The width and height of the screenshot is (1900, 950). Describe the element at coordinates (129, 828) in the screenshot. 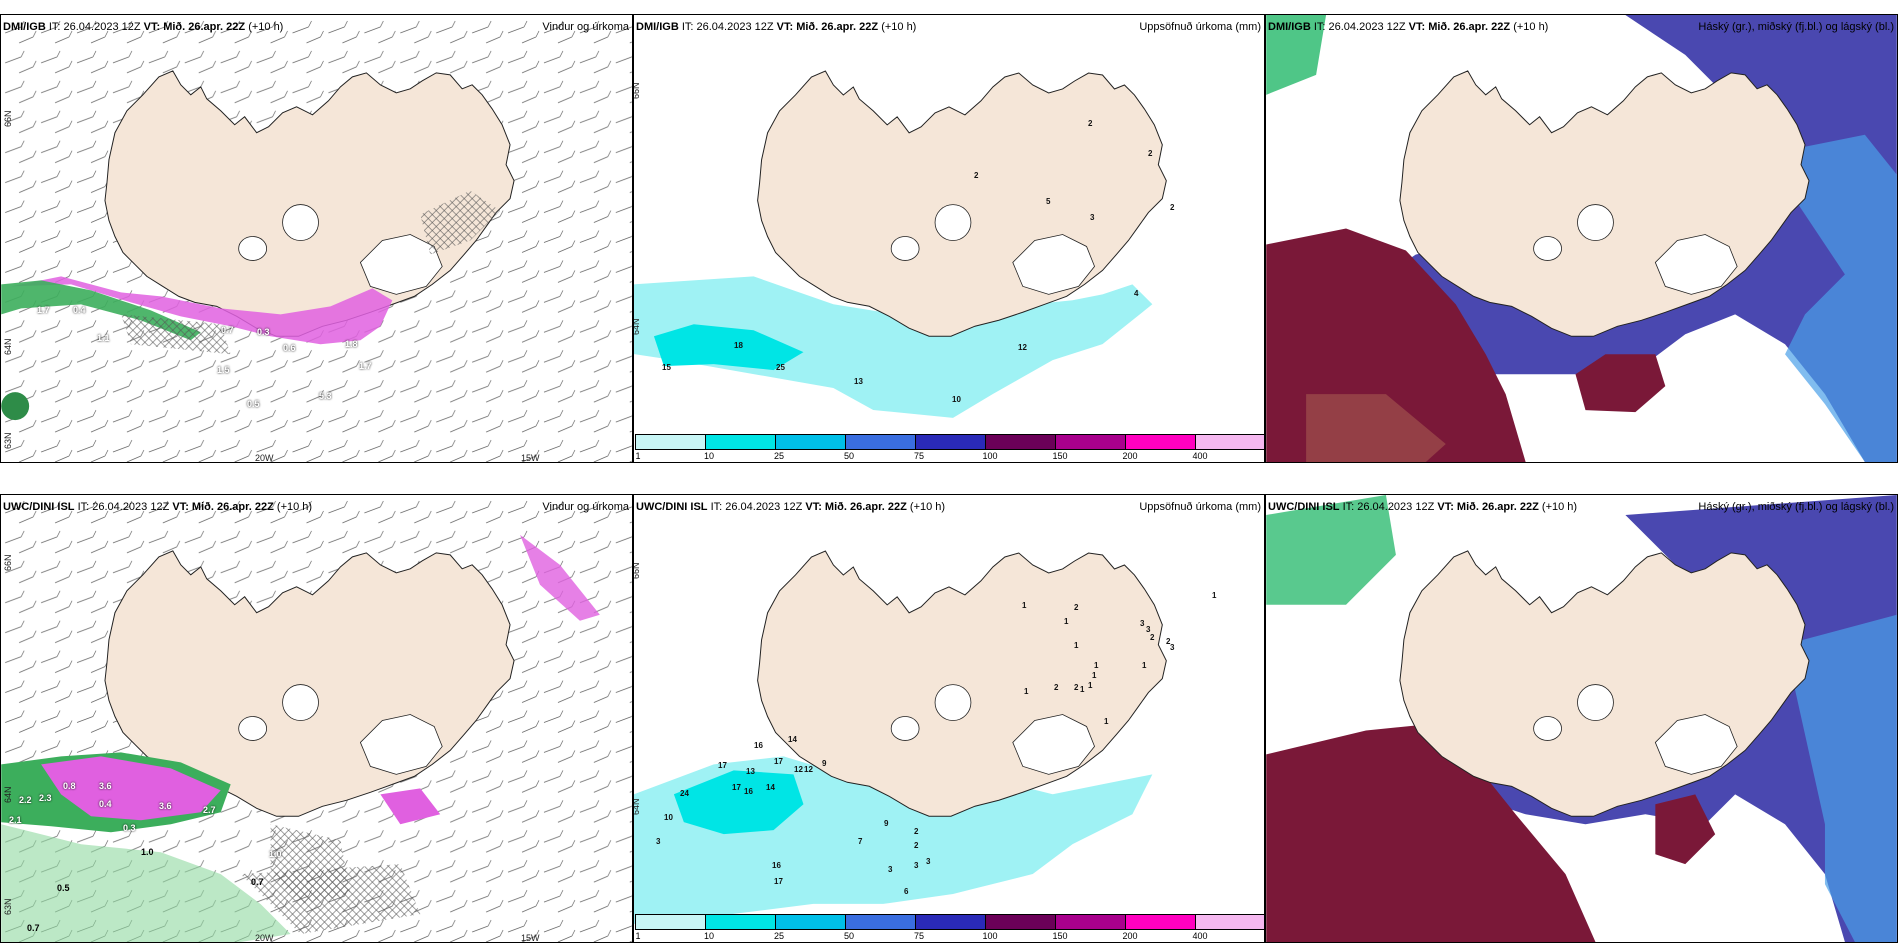

I see `wind-value: 0.3` at that location.